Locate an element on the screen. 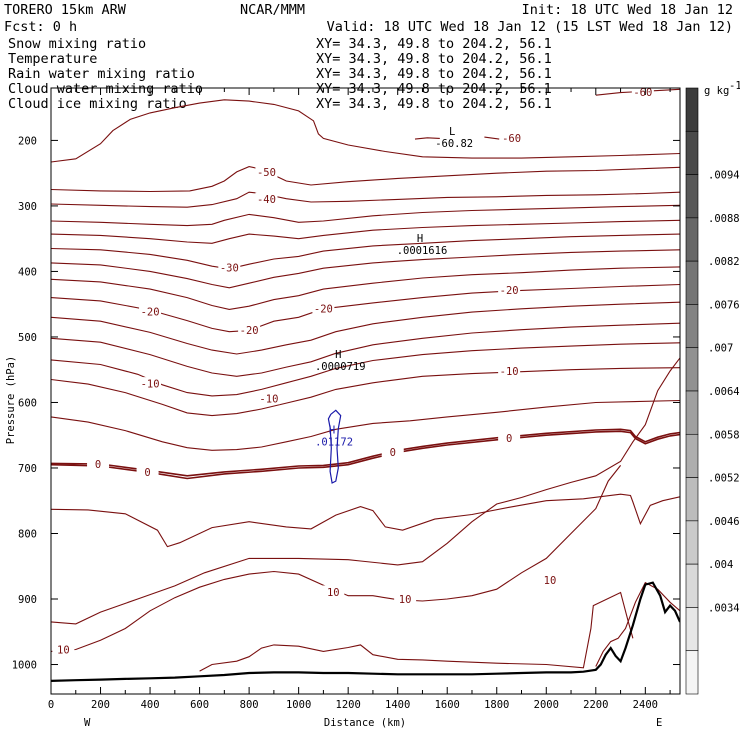 The image size is (740, 740). contour-label: -40 is located at coordinates (266, 200).